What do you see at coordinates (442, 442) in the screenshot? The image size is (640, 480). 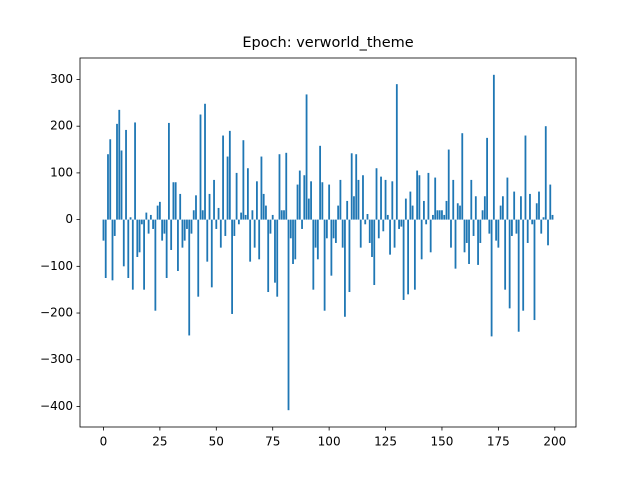 I see `x-tick-label: 150` at bounding box center [442, 442].